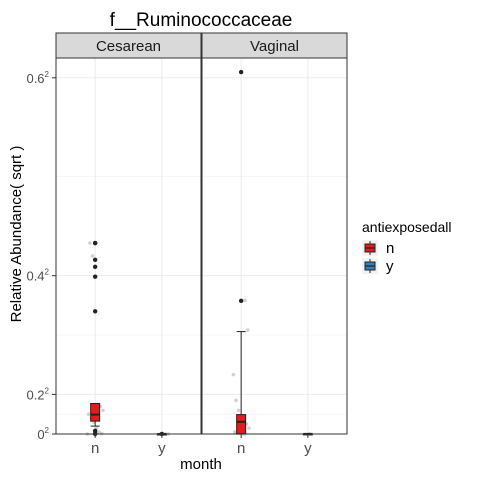  I want to click on x-axis-label: month, so click(201, 464).